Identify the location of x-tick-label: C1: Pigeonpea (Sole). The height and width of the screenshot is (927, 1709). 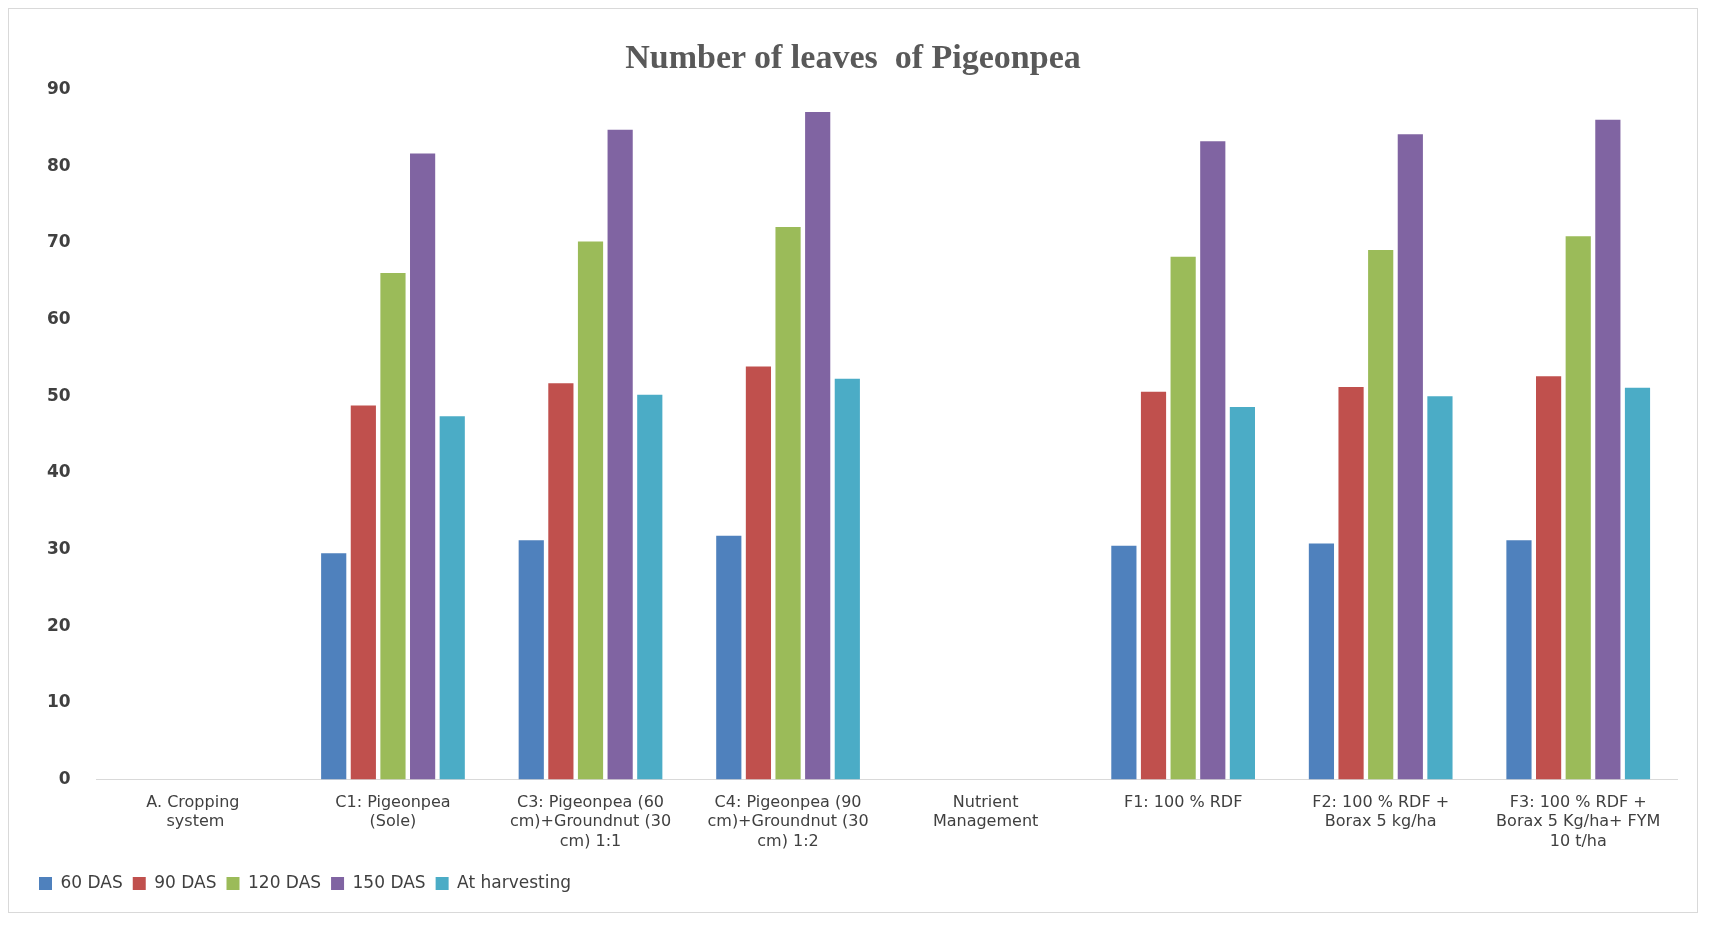
(393, 811).